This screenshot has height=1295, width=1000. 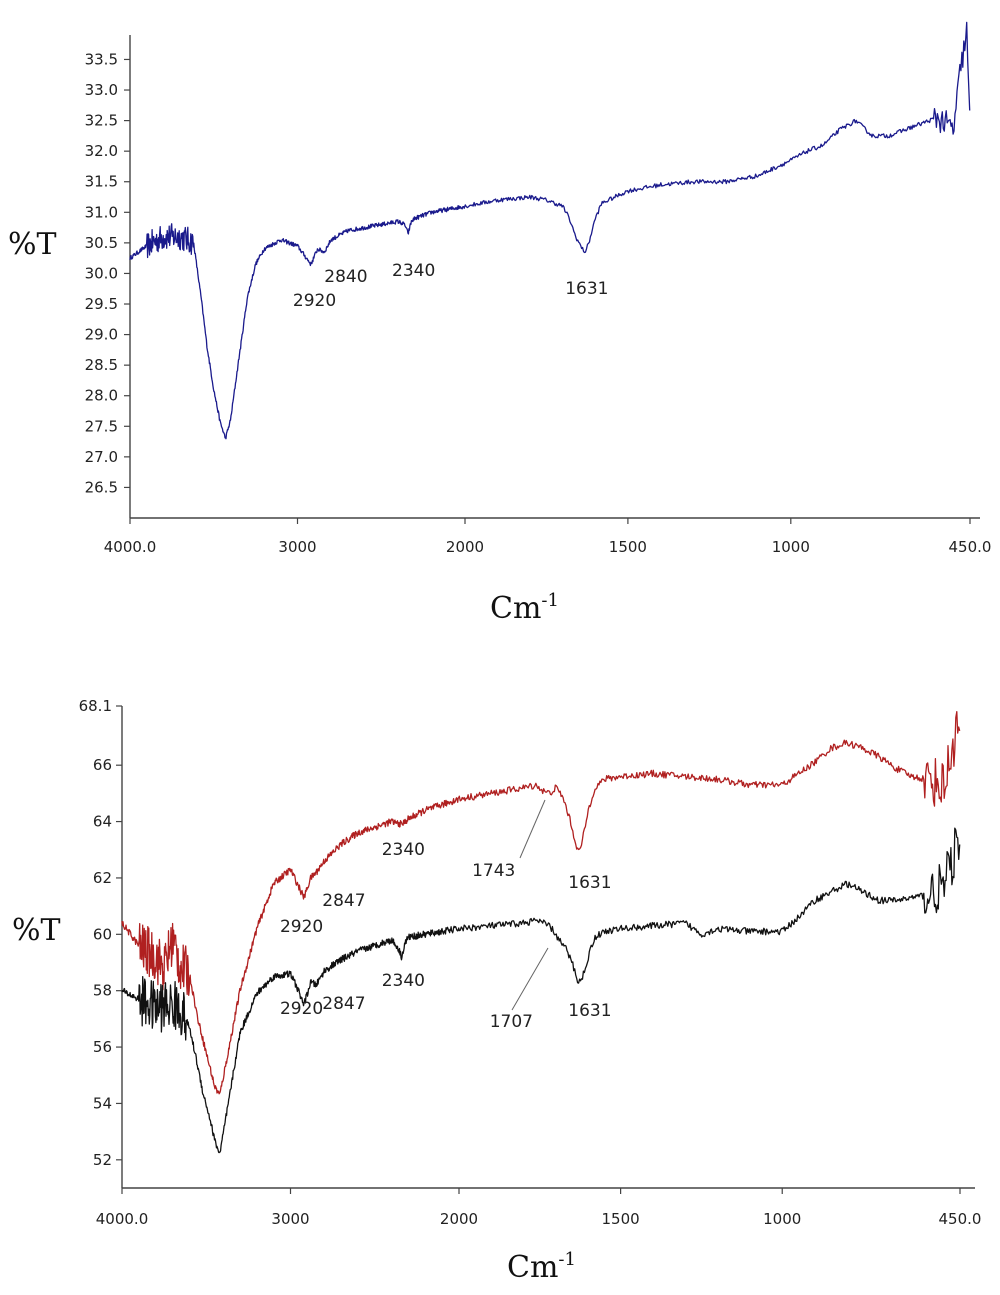 I want to click on y-tick-label: 29.5, so click(x=101, y=304).